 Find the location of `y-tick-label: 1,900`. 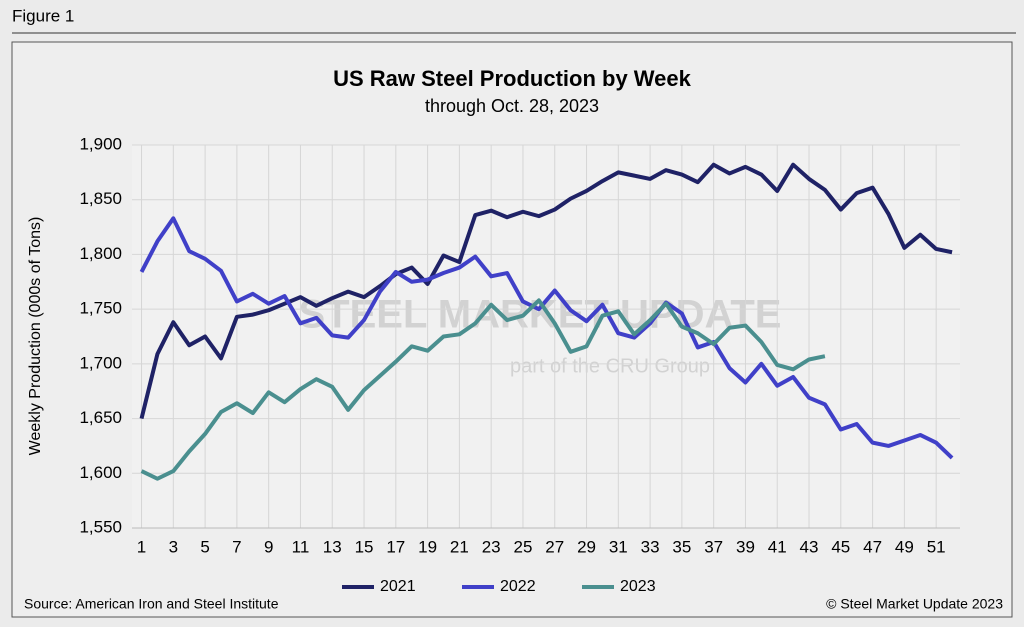

y-tick-label: 1,900 is located at coordinates (100, 143).